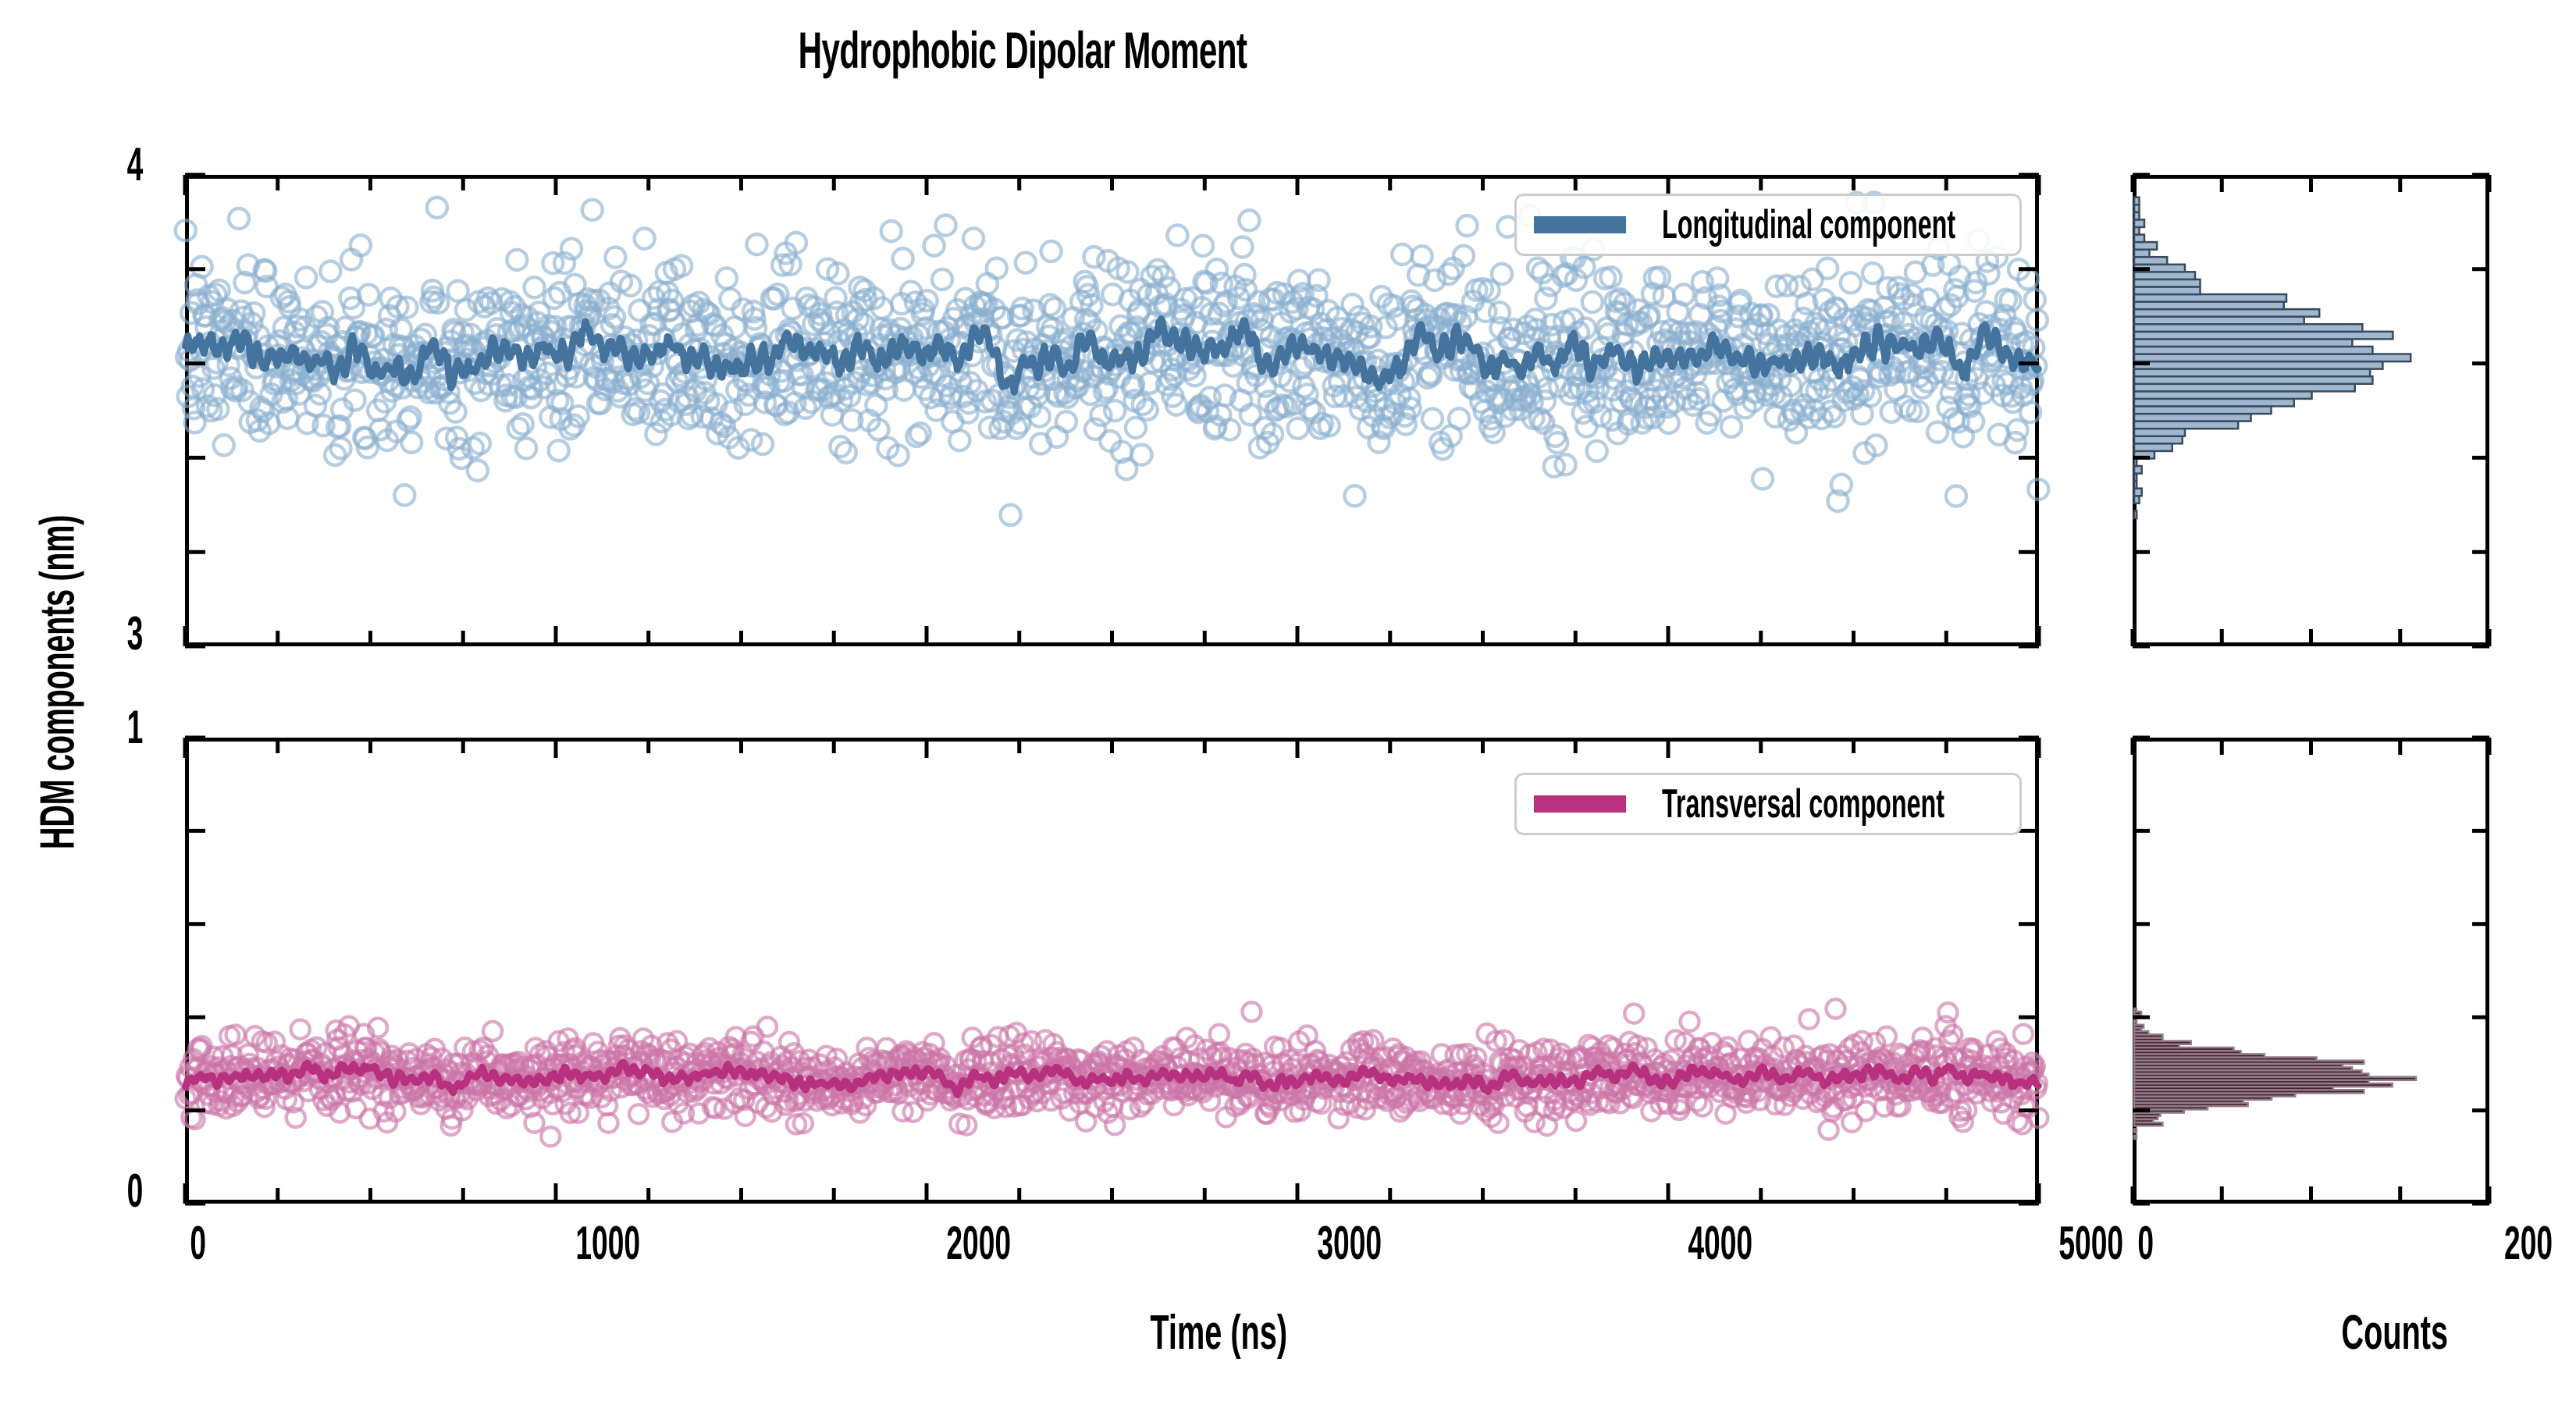  I want to click on legend-transversal: Transversal component, so click(1768, 804).